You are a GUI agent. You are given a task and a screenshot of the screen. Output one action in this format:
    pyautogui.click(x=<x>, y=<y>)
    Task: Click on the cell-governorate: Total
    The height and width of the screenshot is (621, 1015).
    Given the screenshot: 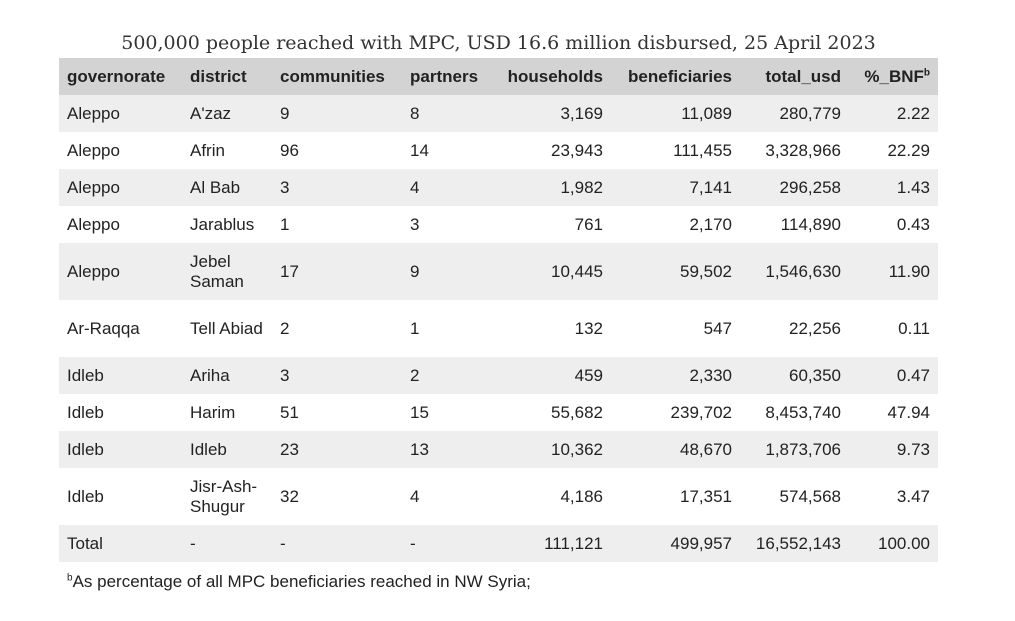 What is the action you would take?
    pyautogui.click(x=120, y=543)
    